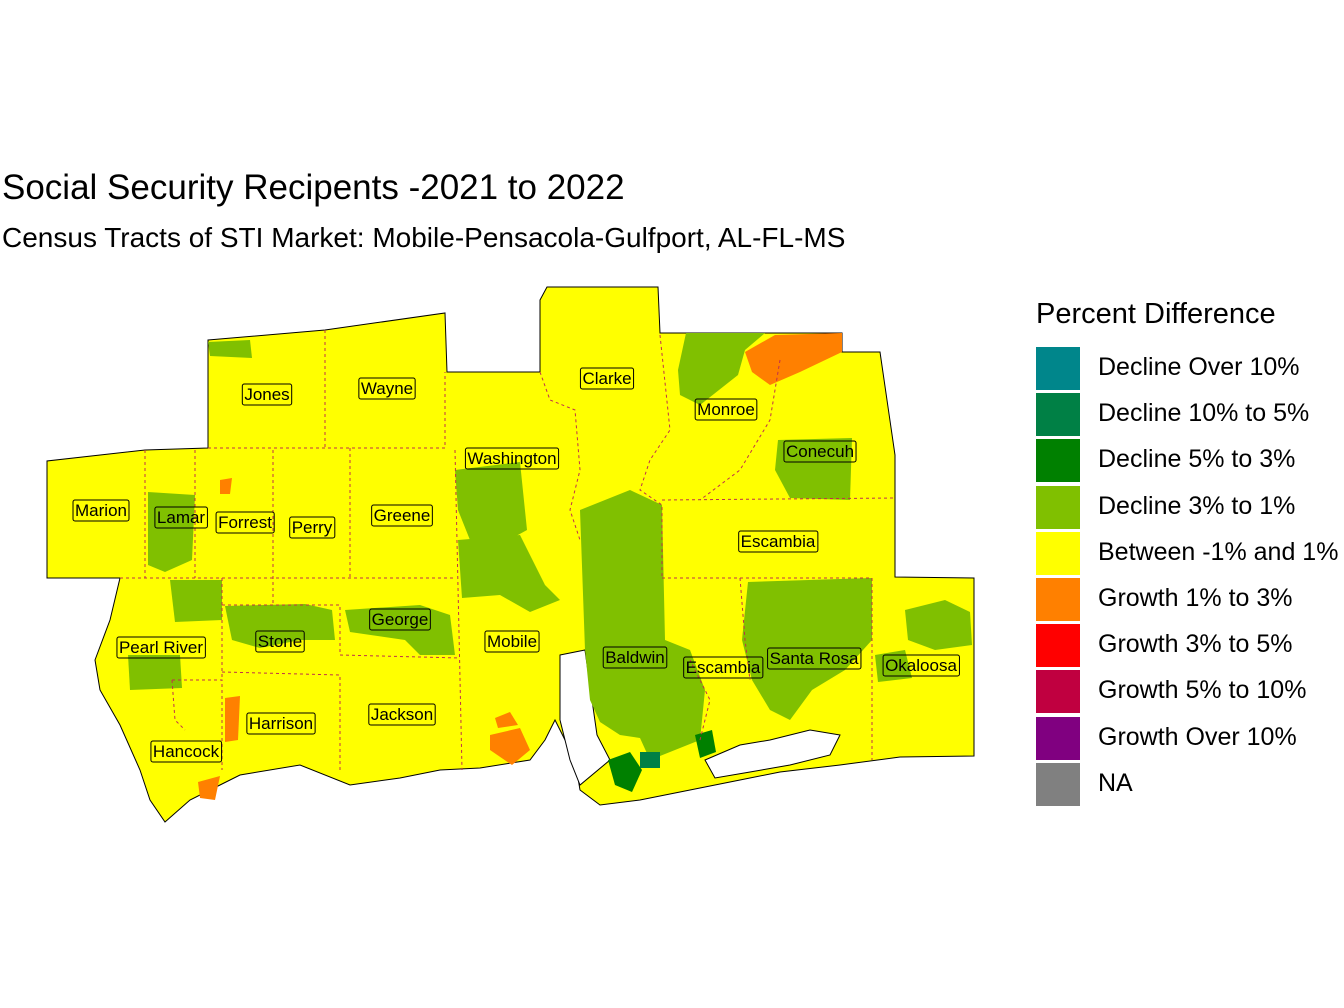 The width and height of the screenshot is (1344, 1008). I want to click on legend-title: Percent Difference, so click(1156, 314).